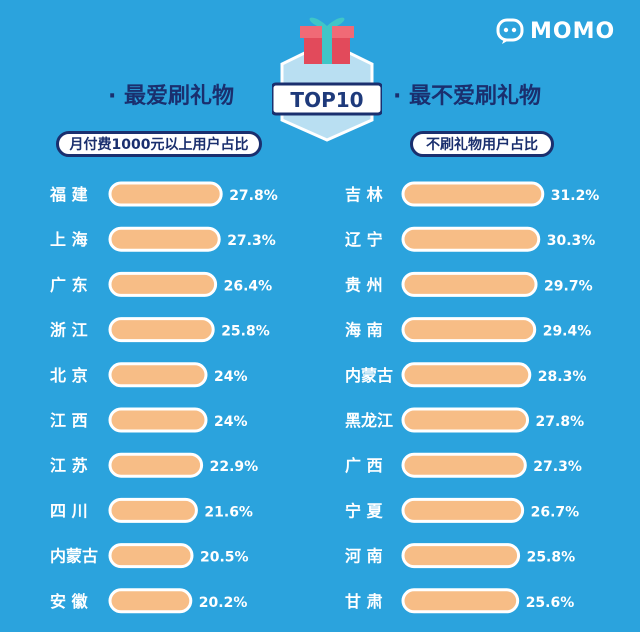 The height and width of the screenshot is (632, 640). I want to click on value-label: 29.4%, so click(567, 332).